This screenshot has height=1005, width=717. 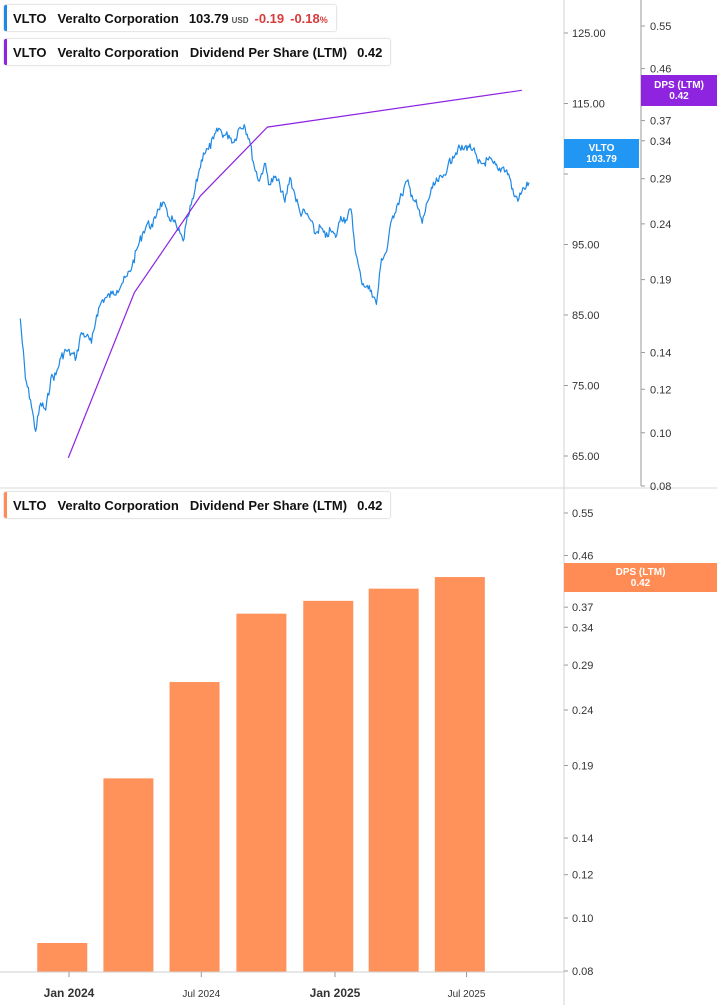 I want to click on price-badge-value: 103.79, so click(x=601, y=159).